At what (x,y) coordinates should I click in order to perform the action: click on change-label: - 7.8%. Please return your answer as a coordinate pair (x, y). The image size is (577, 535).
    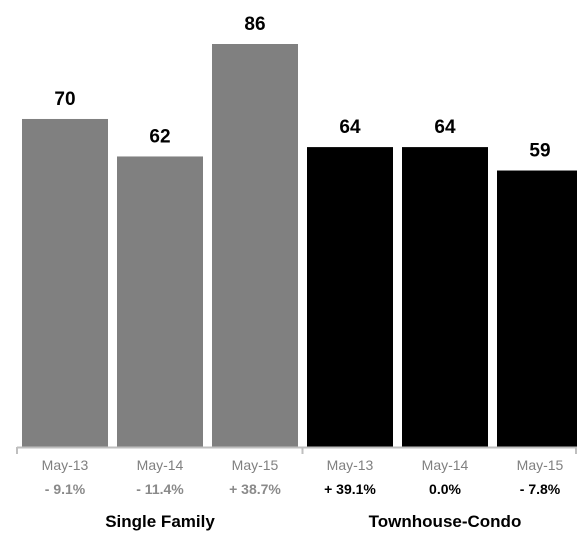
    Looking at the image, I should click on (540, 489).